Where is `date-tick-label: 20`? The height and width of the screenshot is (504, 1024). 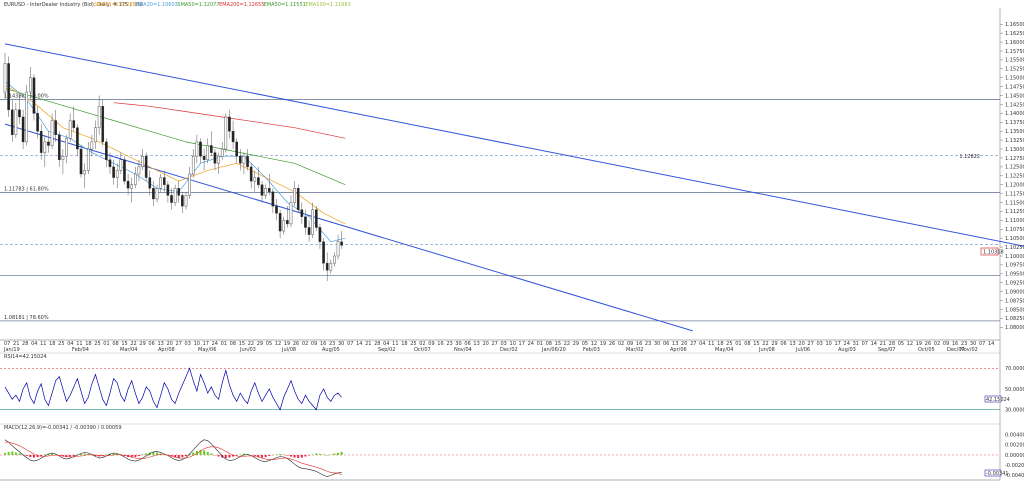
date-tick-label: 20 is located at coordinates (684, 344).